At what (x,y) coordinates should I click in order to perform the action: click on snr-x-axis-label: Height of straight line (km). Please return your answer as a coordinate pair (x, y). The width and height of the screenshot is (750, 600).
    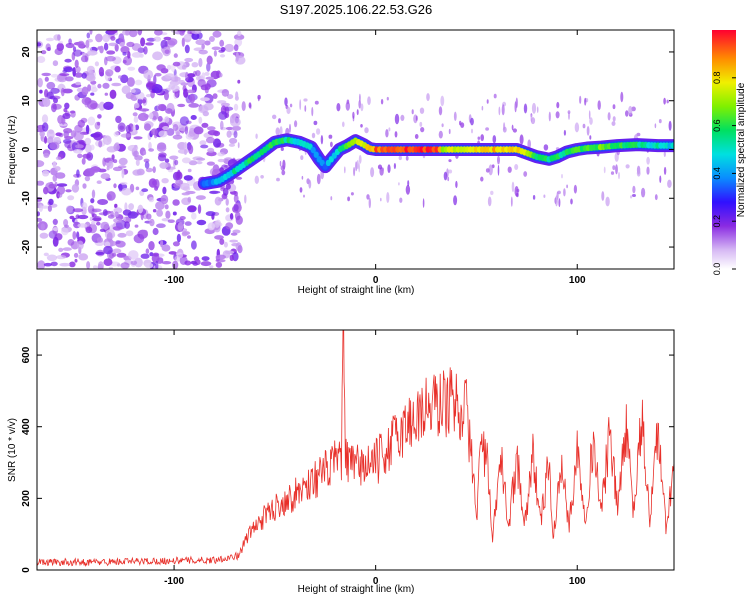
    Looking at the image, I should click on (356, 589).